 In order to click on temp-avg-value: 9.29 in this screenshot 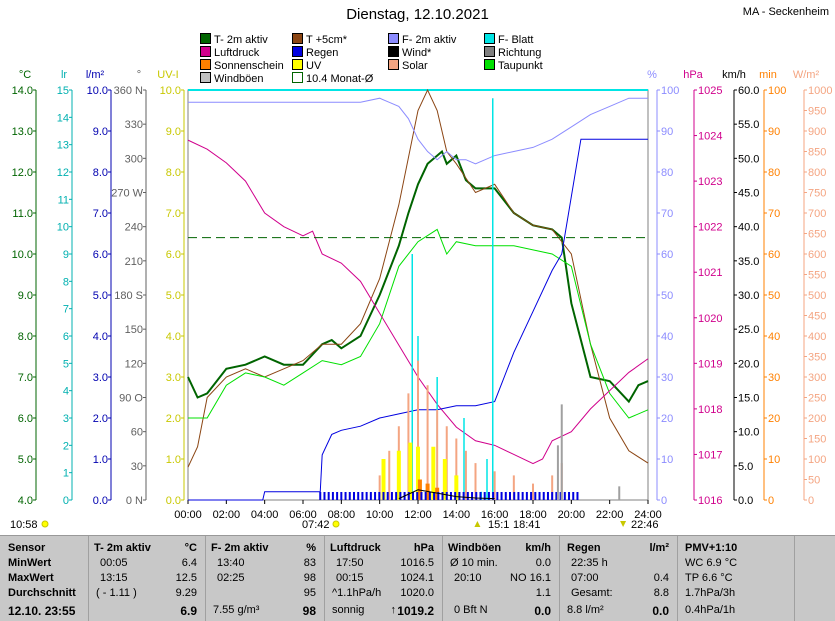, I will do `click(186, 593)`.